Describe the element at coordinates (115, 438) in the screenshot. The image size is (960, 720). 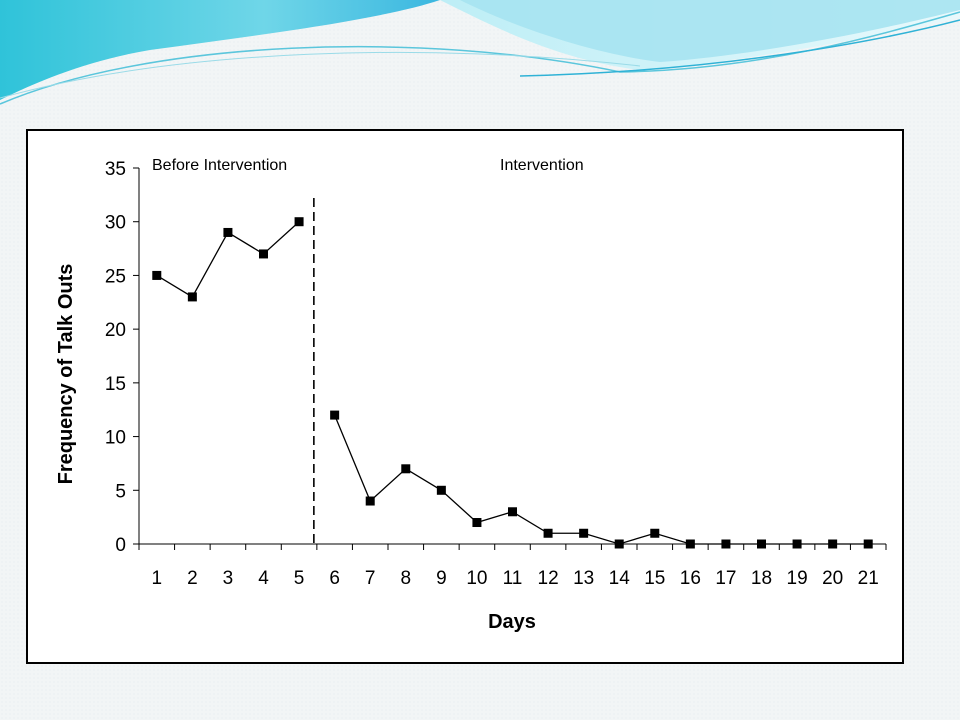
I see `y-tick-label: 10` at that location.